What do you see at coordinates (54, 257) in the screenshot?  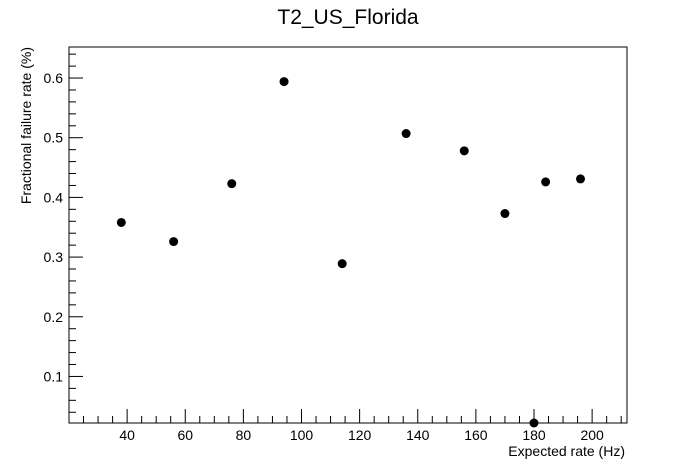 I see `y-tick-label: 0.3` at bounding box center [54, 257].